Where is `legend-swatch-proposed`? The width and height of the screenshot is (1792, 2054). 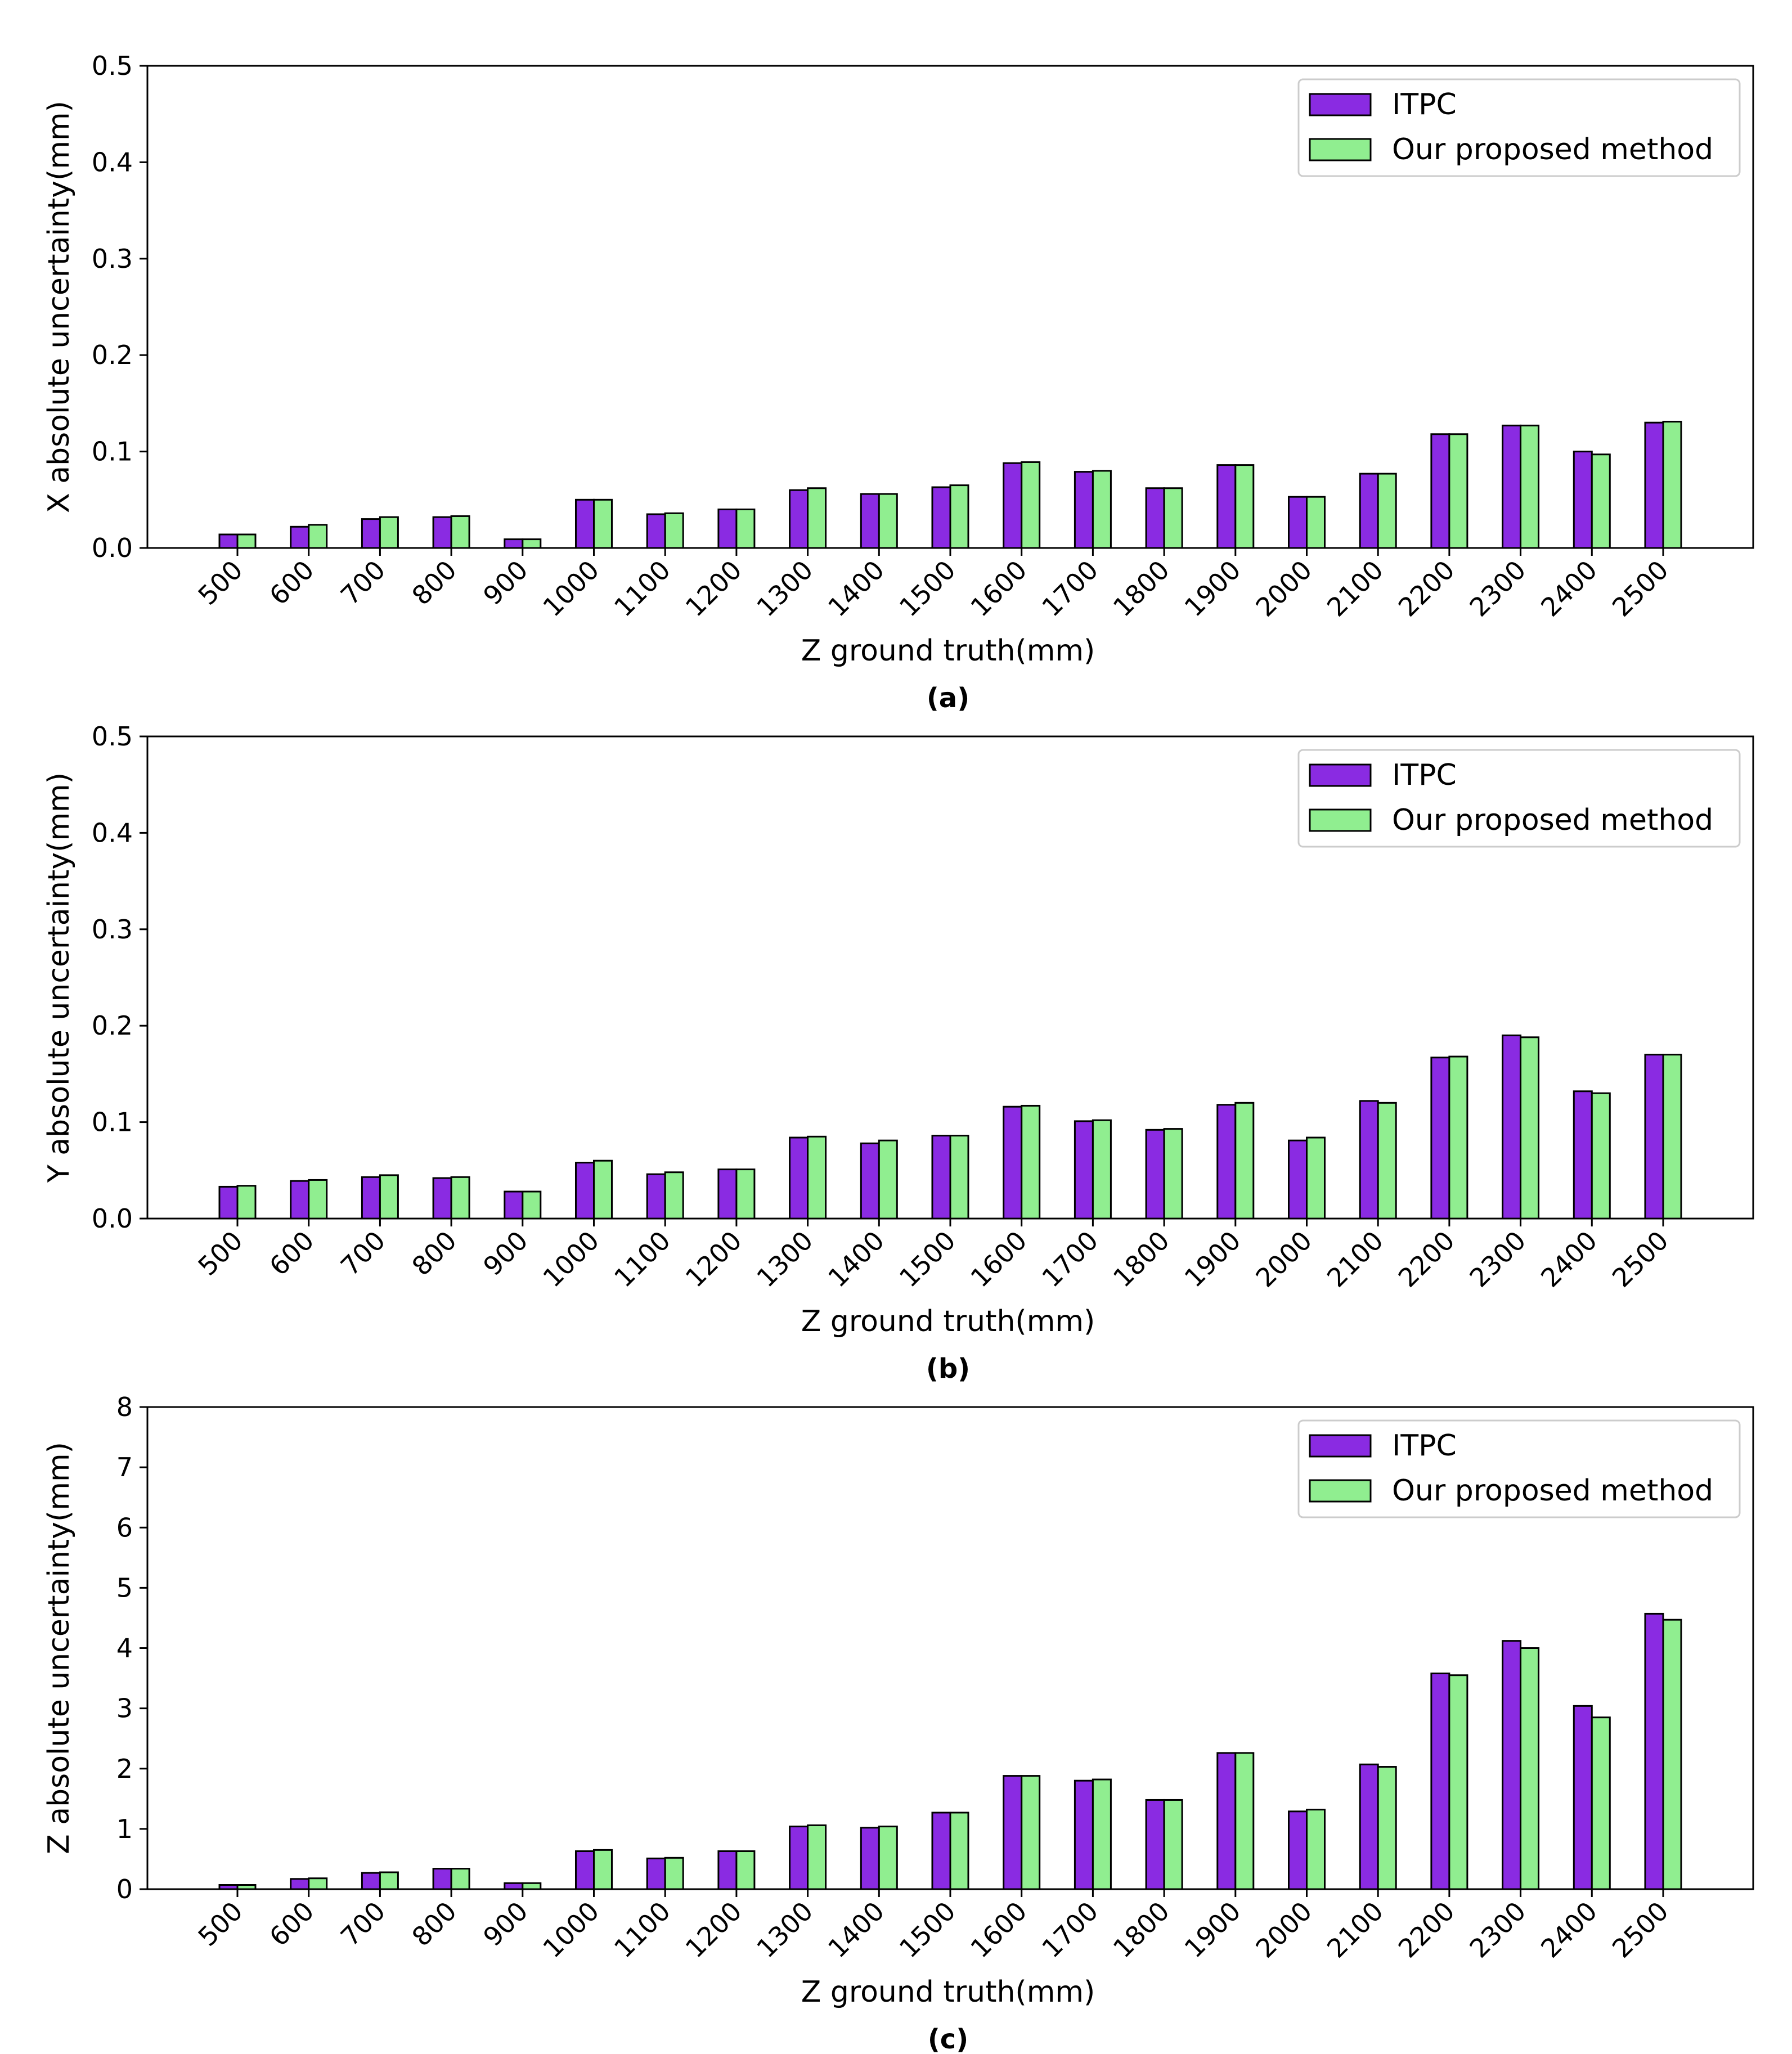
legend-swatch-proposed is located at coordinates (1340, 820).